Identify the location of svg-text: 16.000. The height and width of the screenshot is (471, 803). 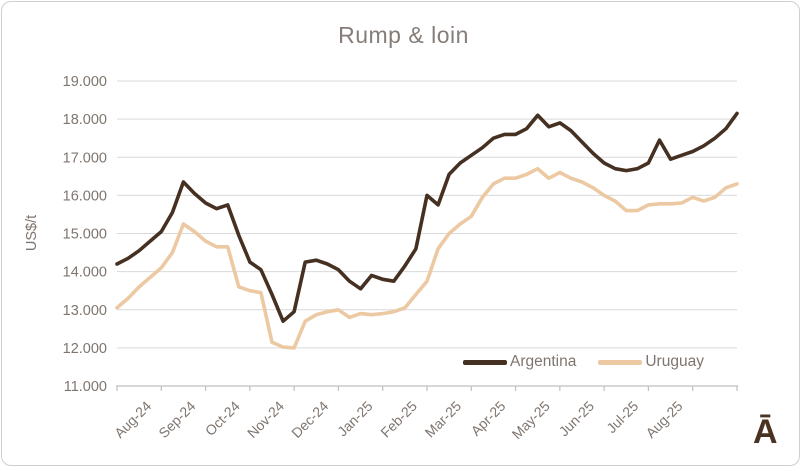
(85, 196).